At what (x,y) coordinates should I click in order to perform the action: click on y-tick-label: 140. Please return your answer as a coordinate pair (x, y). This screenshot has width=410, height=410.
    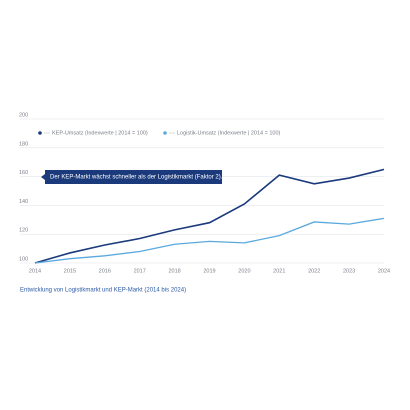
    Looking at the image, I should click on (23, 202).